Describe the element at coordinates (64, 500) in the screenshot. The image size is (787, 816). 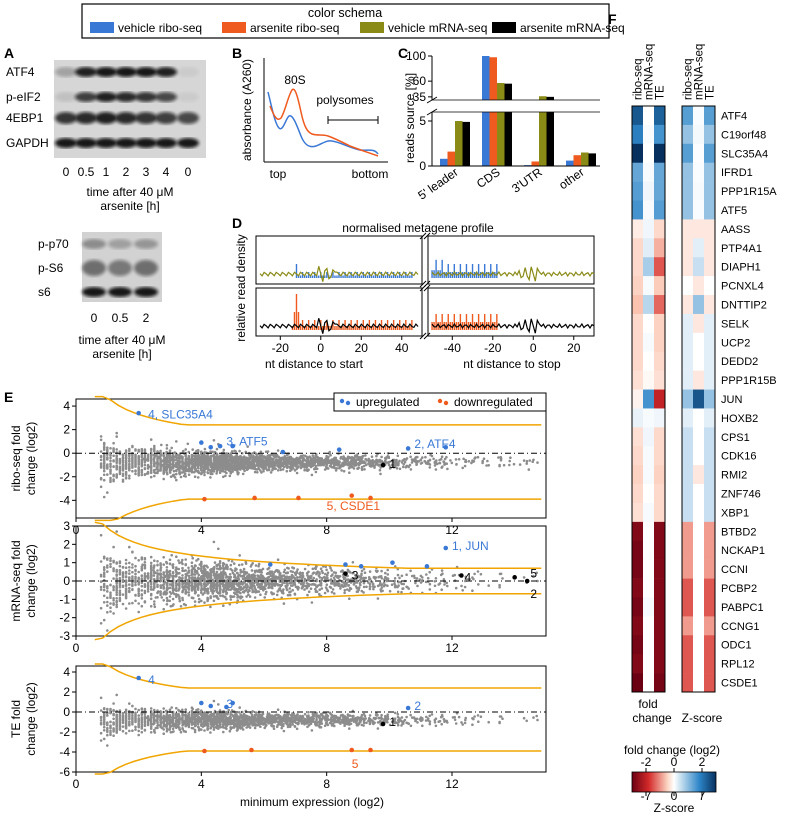
I see `ma-yticklabel-0-4: -4` at that location.